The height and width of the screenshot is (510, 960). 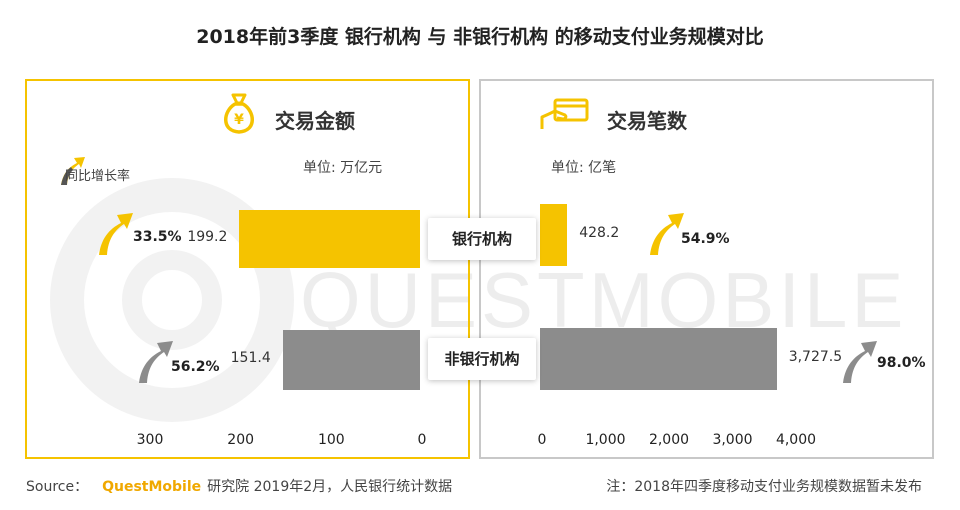 What do you see at coordinates (152, 487) in the screenshot?
I see `brand-name: QuestMobile` at bounding box center [152, 487].